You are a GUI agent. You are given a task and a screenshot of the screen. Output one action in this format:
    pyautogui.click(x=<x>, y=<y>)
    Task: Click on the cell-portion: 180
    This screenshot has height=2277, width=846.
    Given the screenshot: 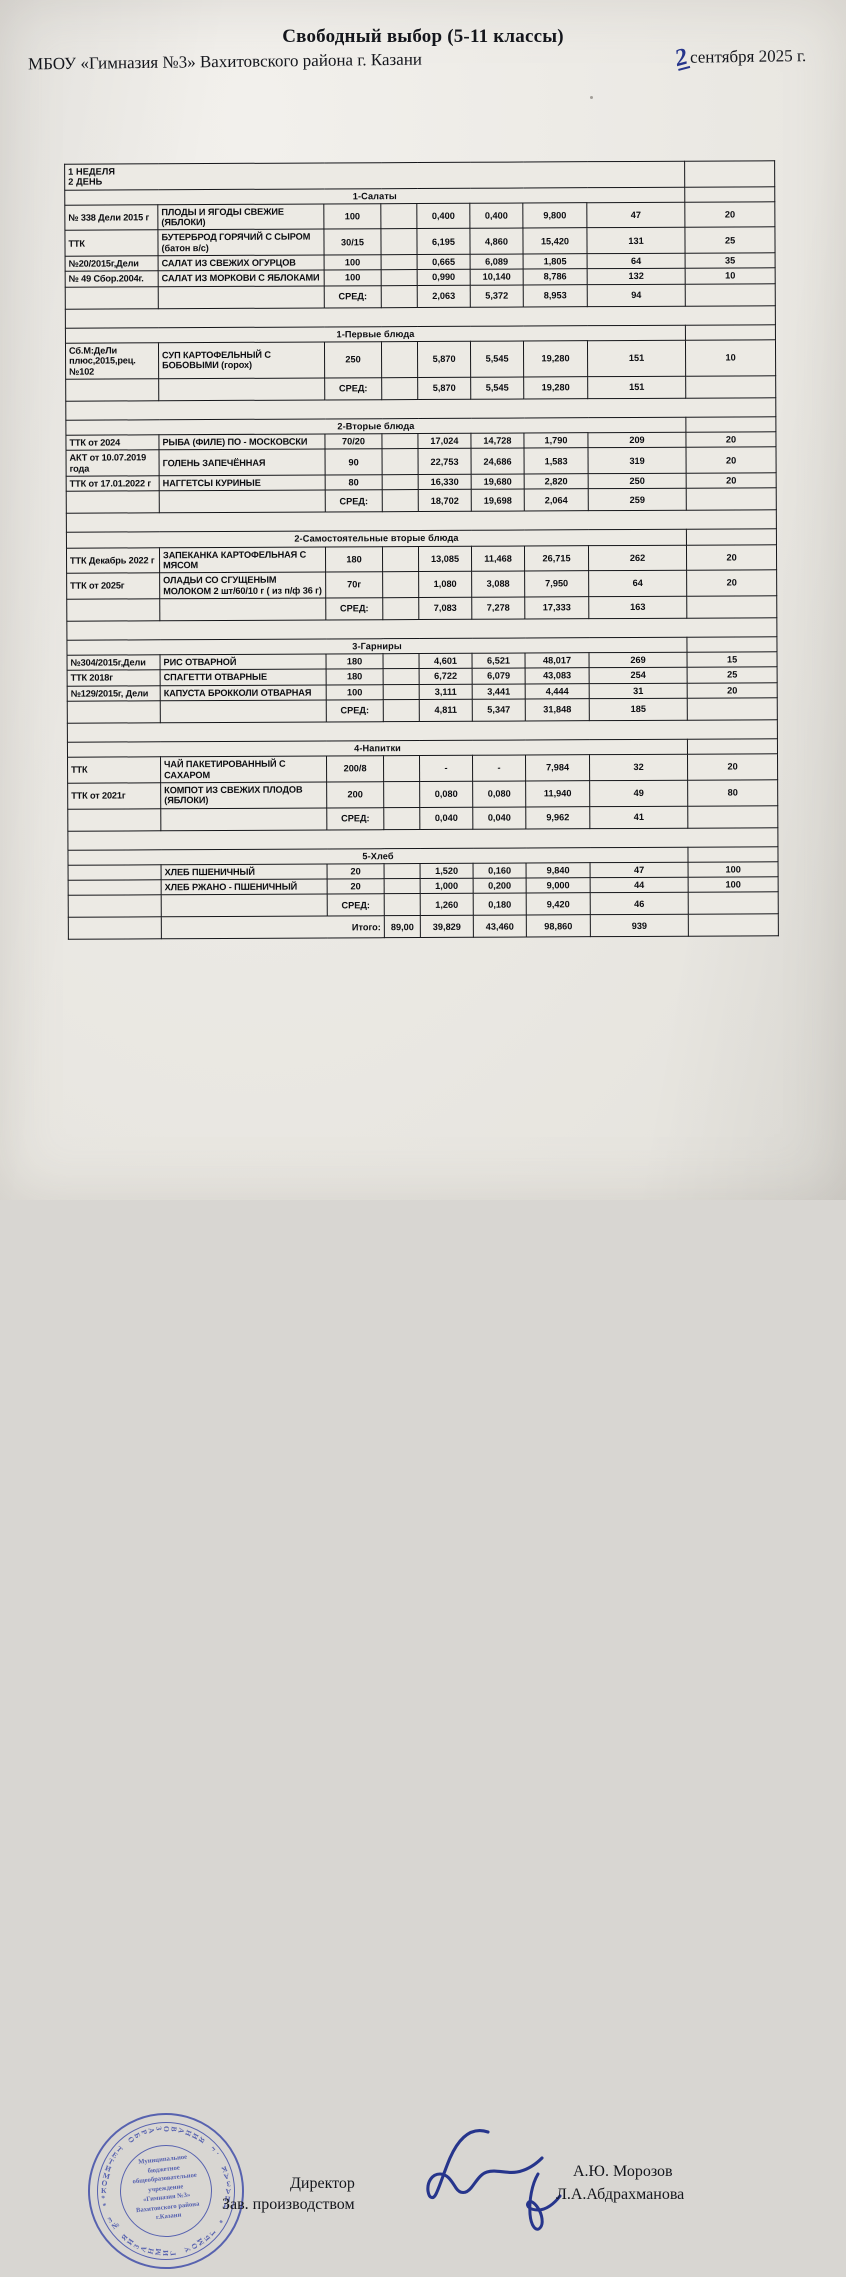 What is the action you would take?
    pyautogui.click(x=355, y=677)
    